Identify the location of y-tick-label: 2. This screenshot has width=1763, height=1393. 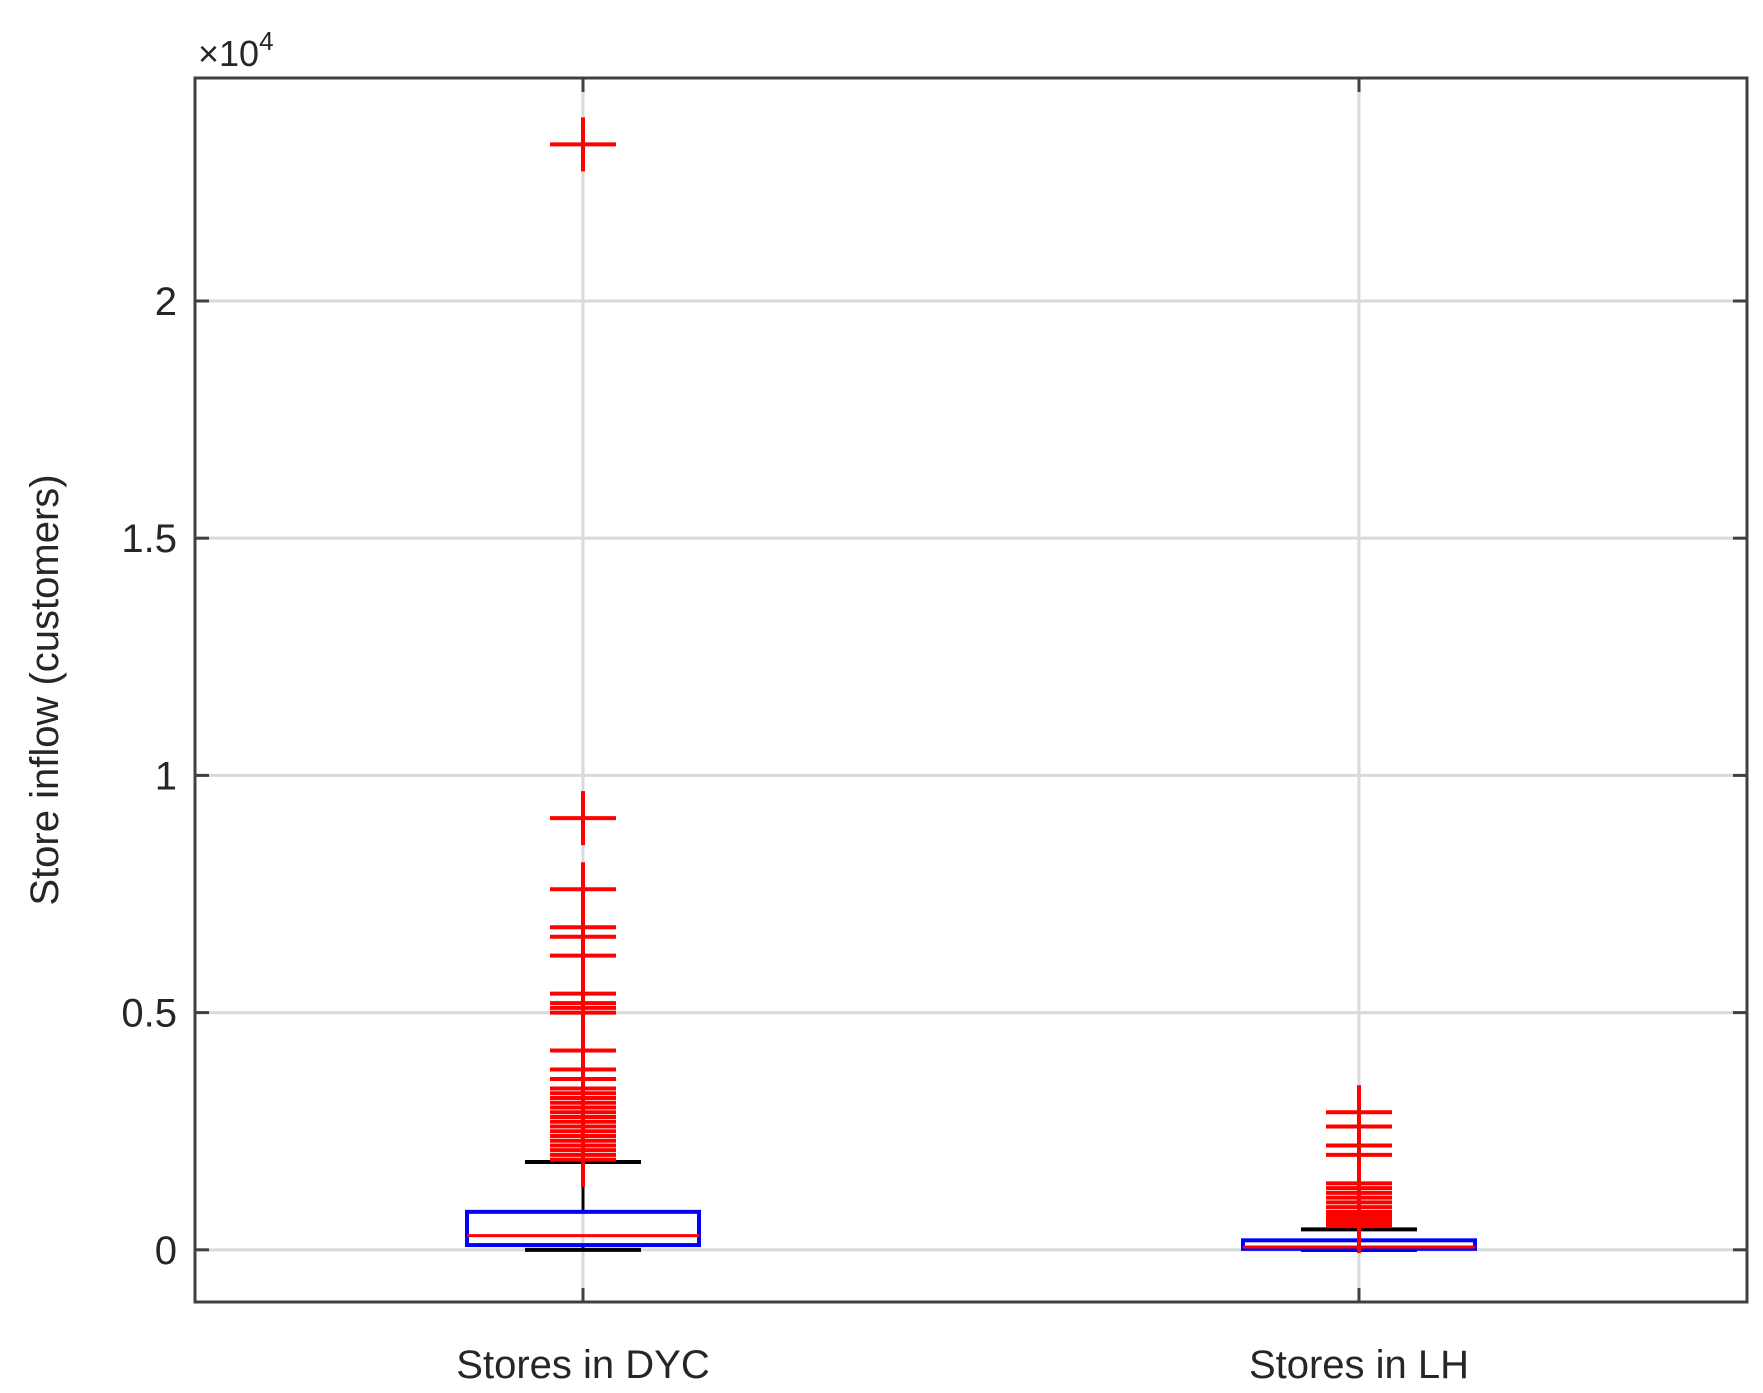
(166, 302).